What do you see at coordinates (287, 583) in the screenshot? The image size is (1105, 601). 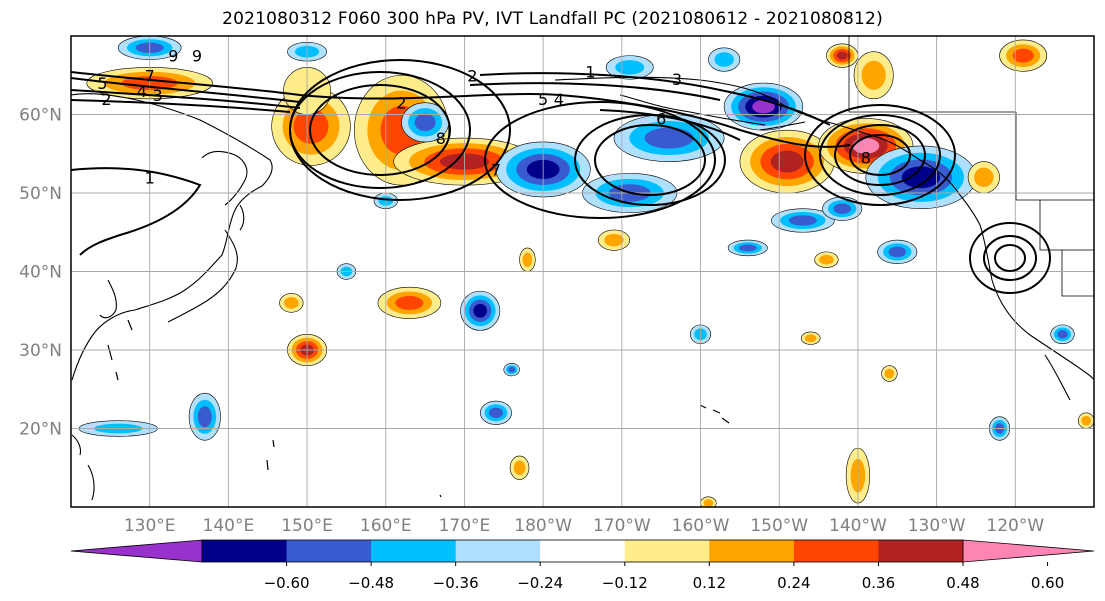 I see `colorbar-tick-label: −0.60` at bounding box center [287, 583].